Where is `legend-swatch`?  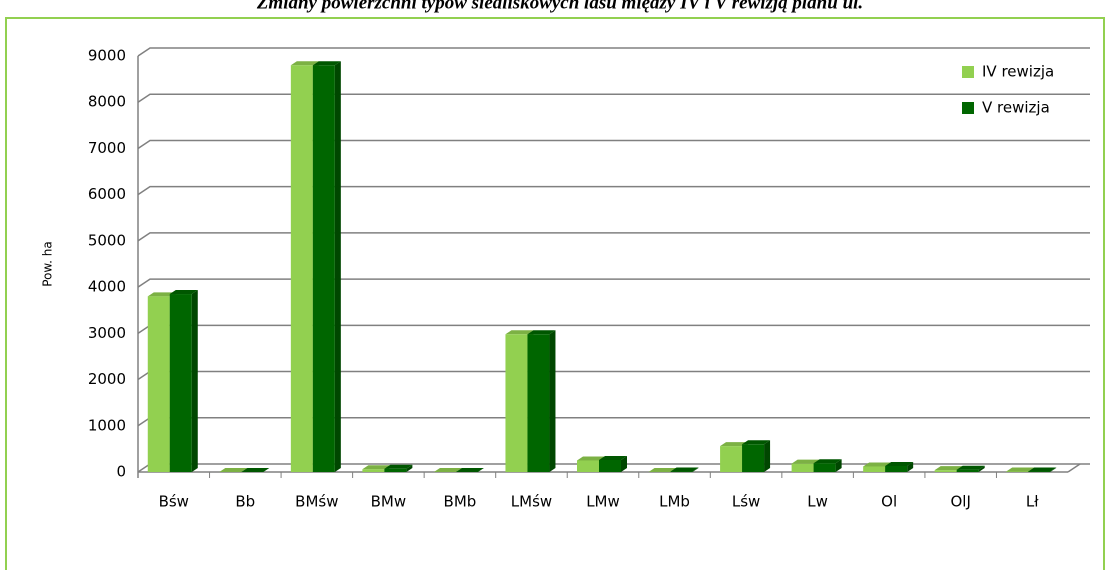
legend-swatch is located at coordinates (968, 108).